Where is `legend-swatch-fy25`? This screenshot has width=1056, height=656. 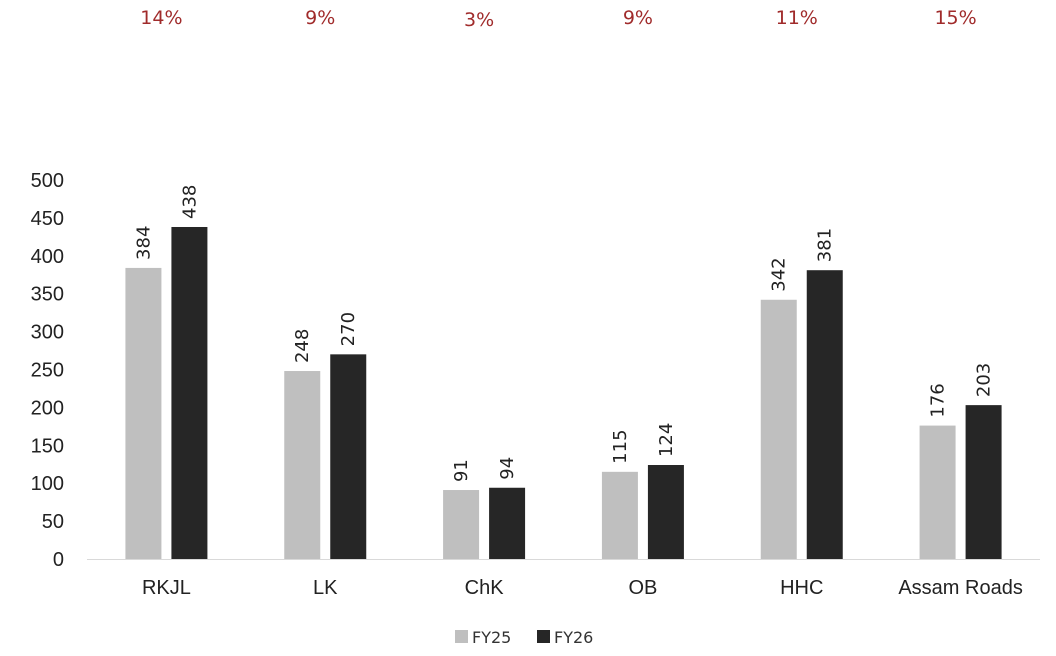
legend-swatch-fy25 is located at coordinates (461, 636).